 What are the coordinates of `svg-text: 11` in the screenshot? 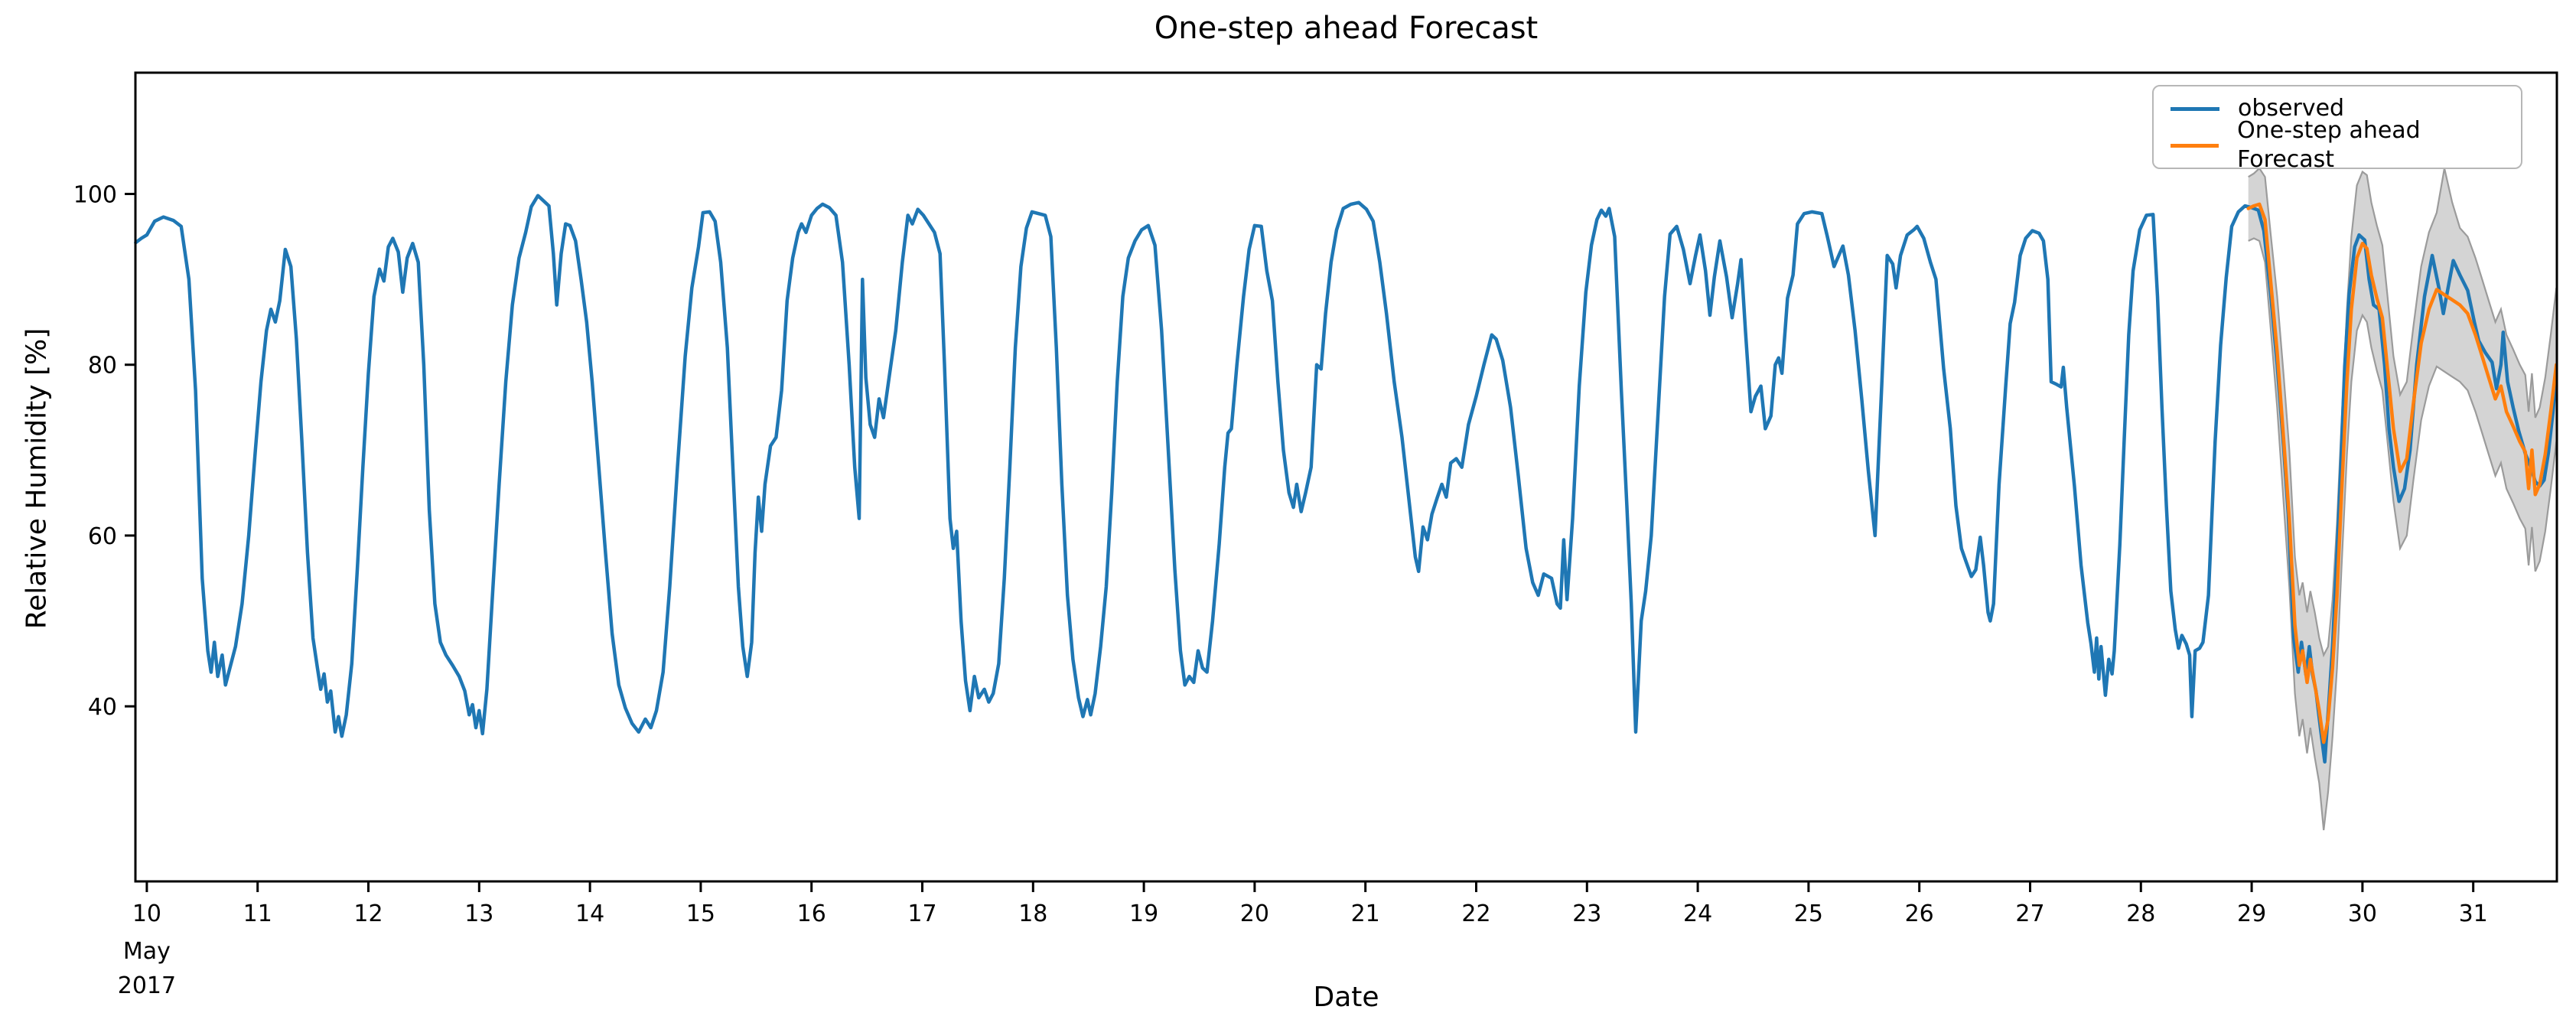 It's located at (257, 914).